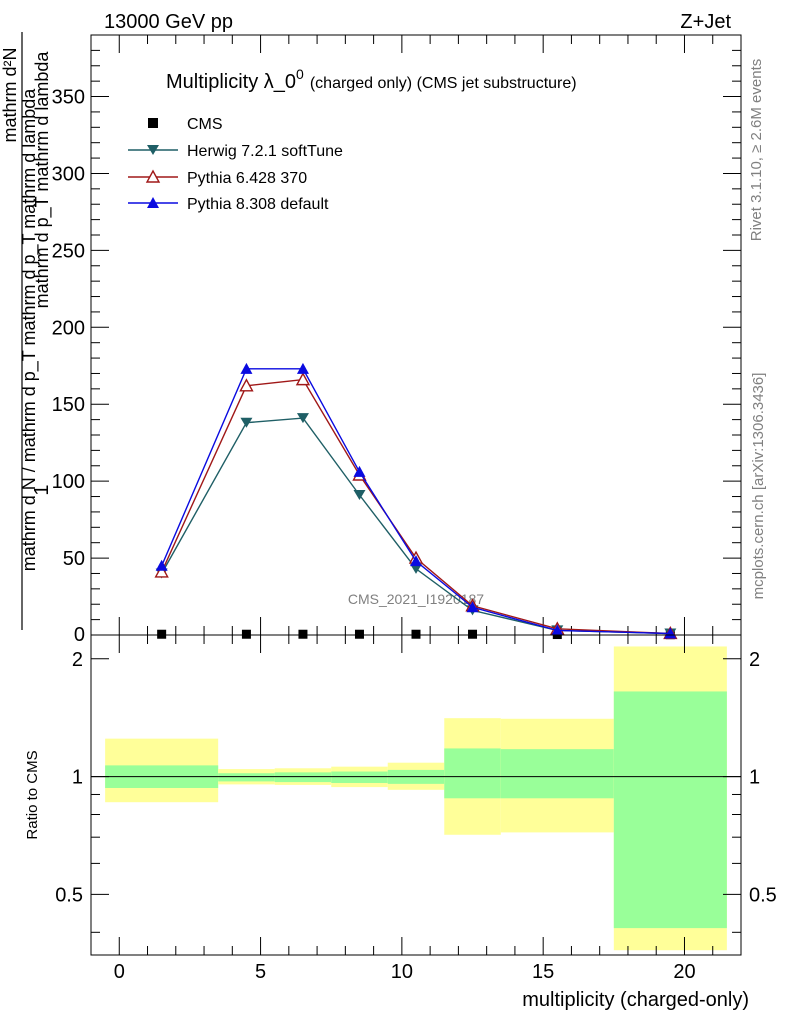  I want to click on main-y-tick-label: 350, so click(68, 98).